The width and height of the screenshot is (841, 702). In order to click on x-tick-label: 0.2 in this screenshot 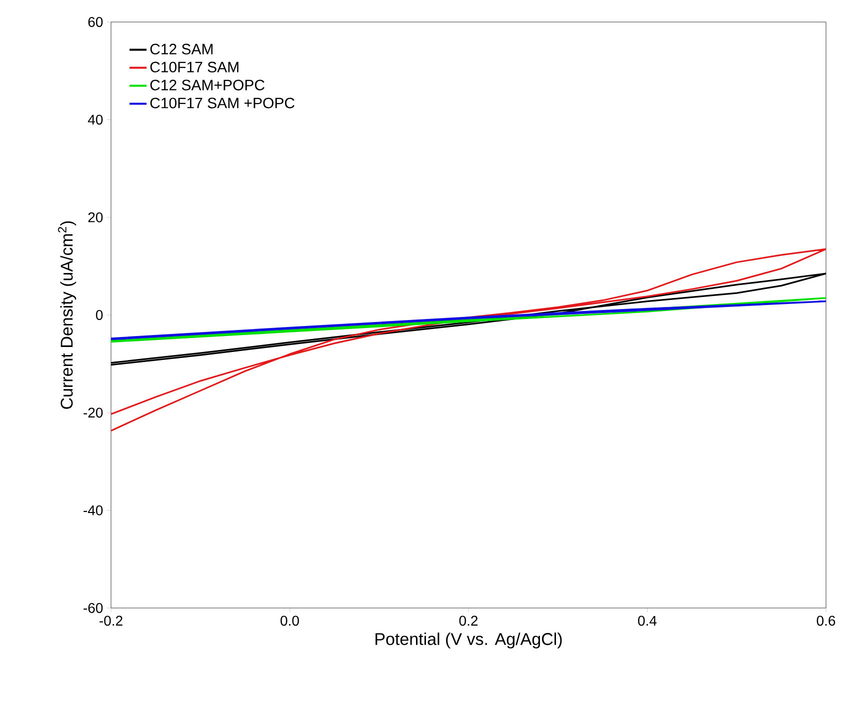, I will do `click(468, 621)`.